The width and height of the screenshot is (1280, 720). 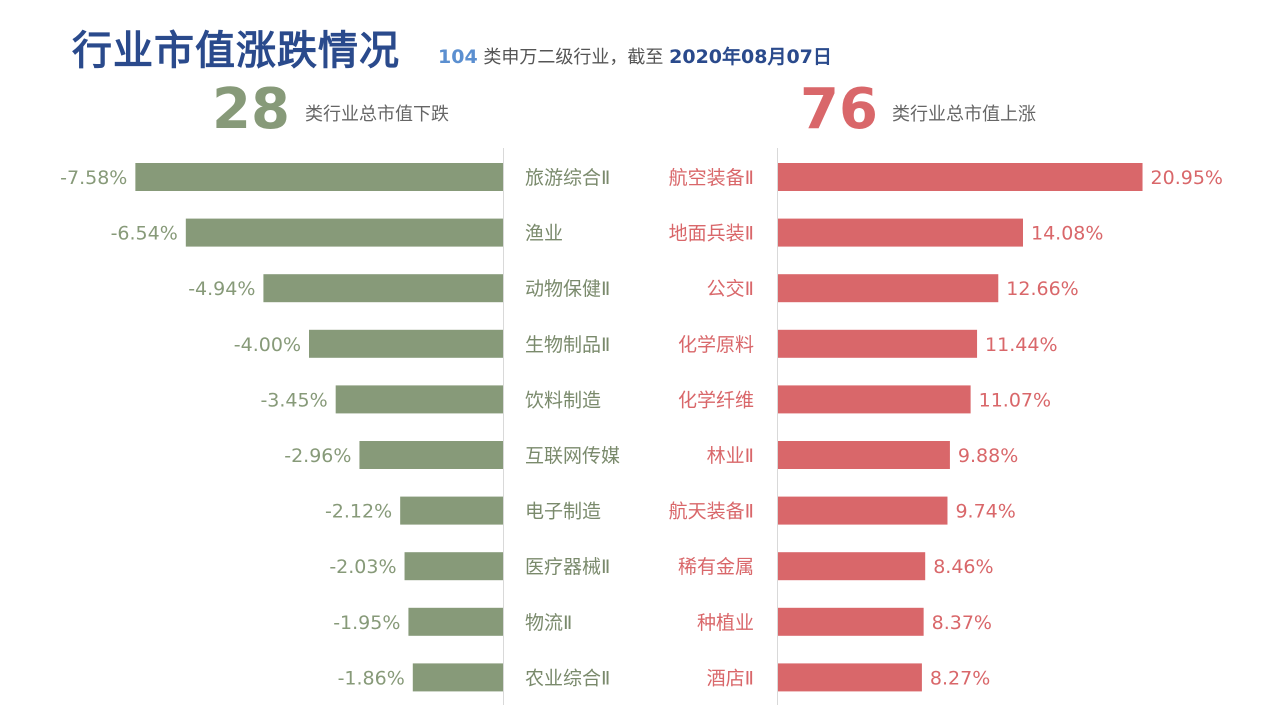 I want to click on bar-up-value-10: 8.27%, so click(x=960, y=678).